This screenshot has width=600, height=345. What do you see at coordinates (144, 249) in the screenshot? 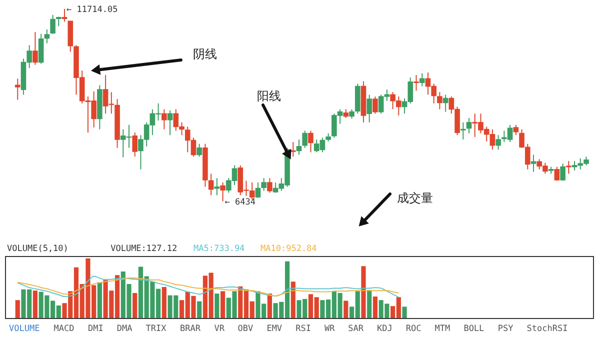
I see `text: VOLUME:127.12` at bounding box center [144, 249].